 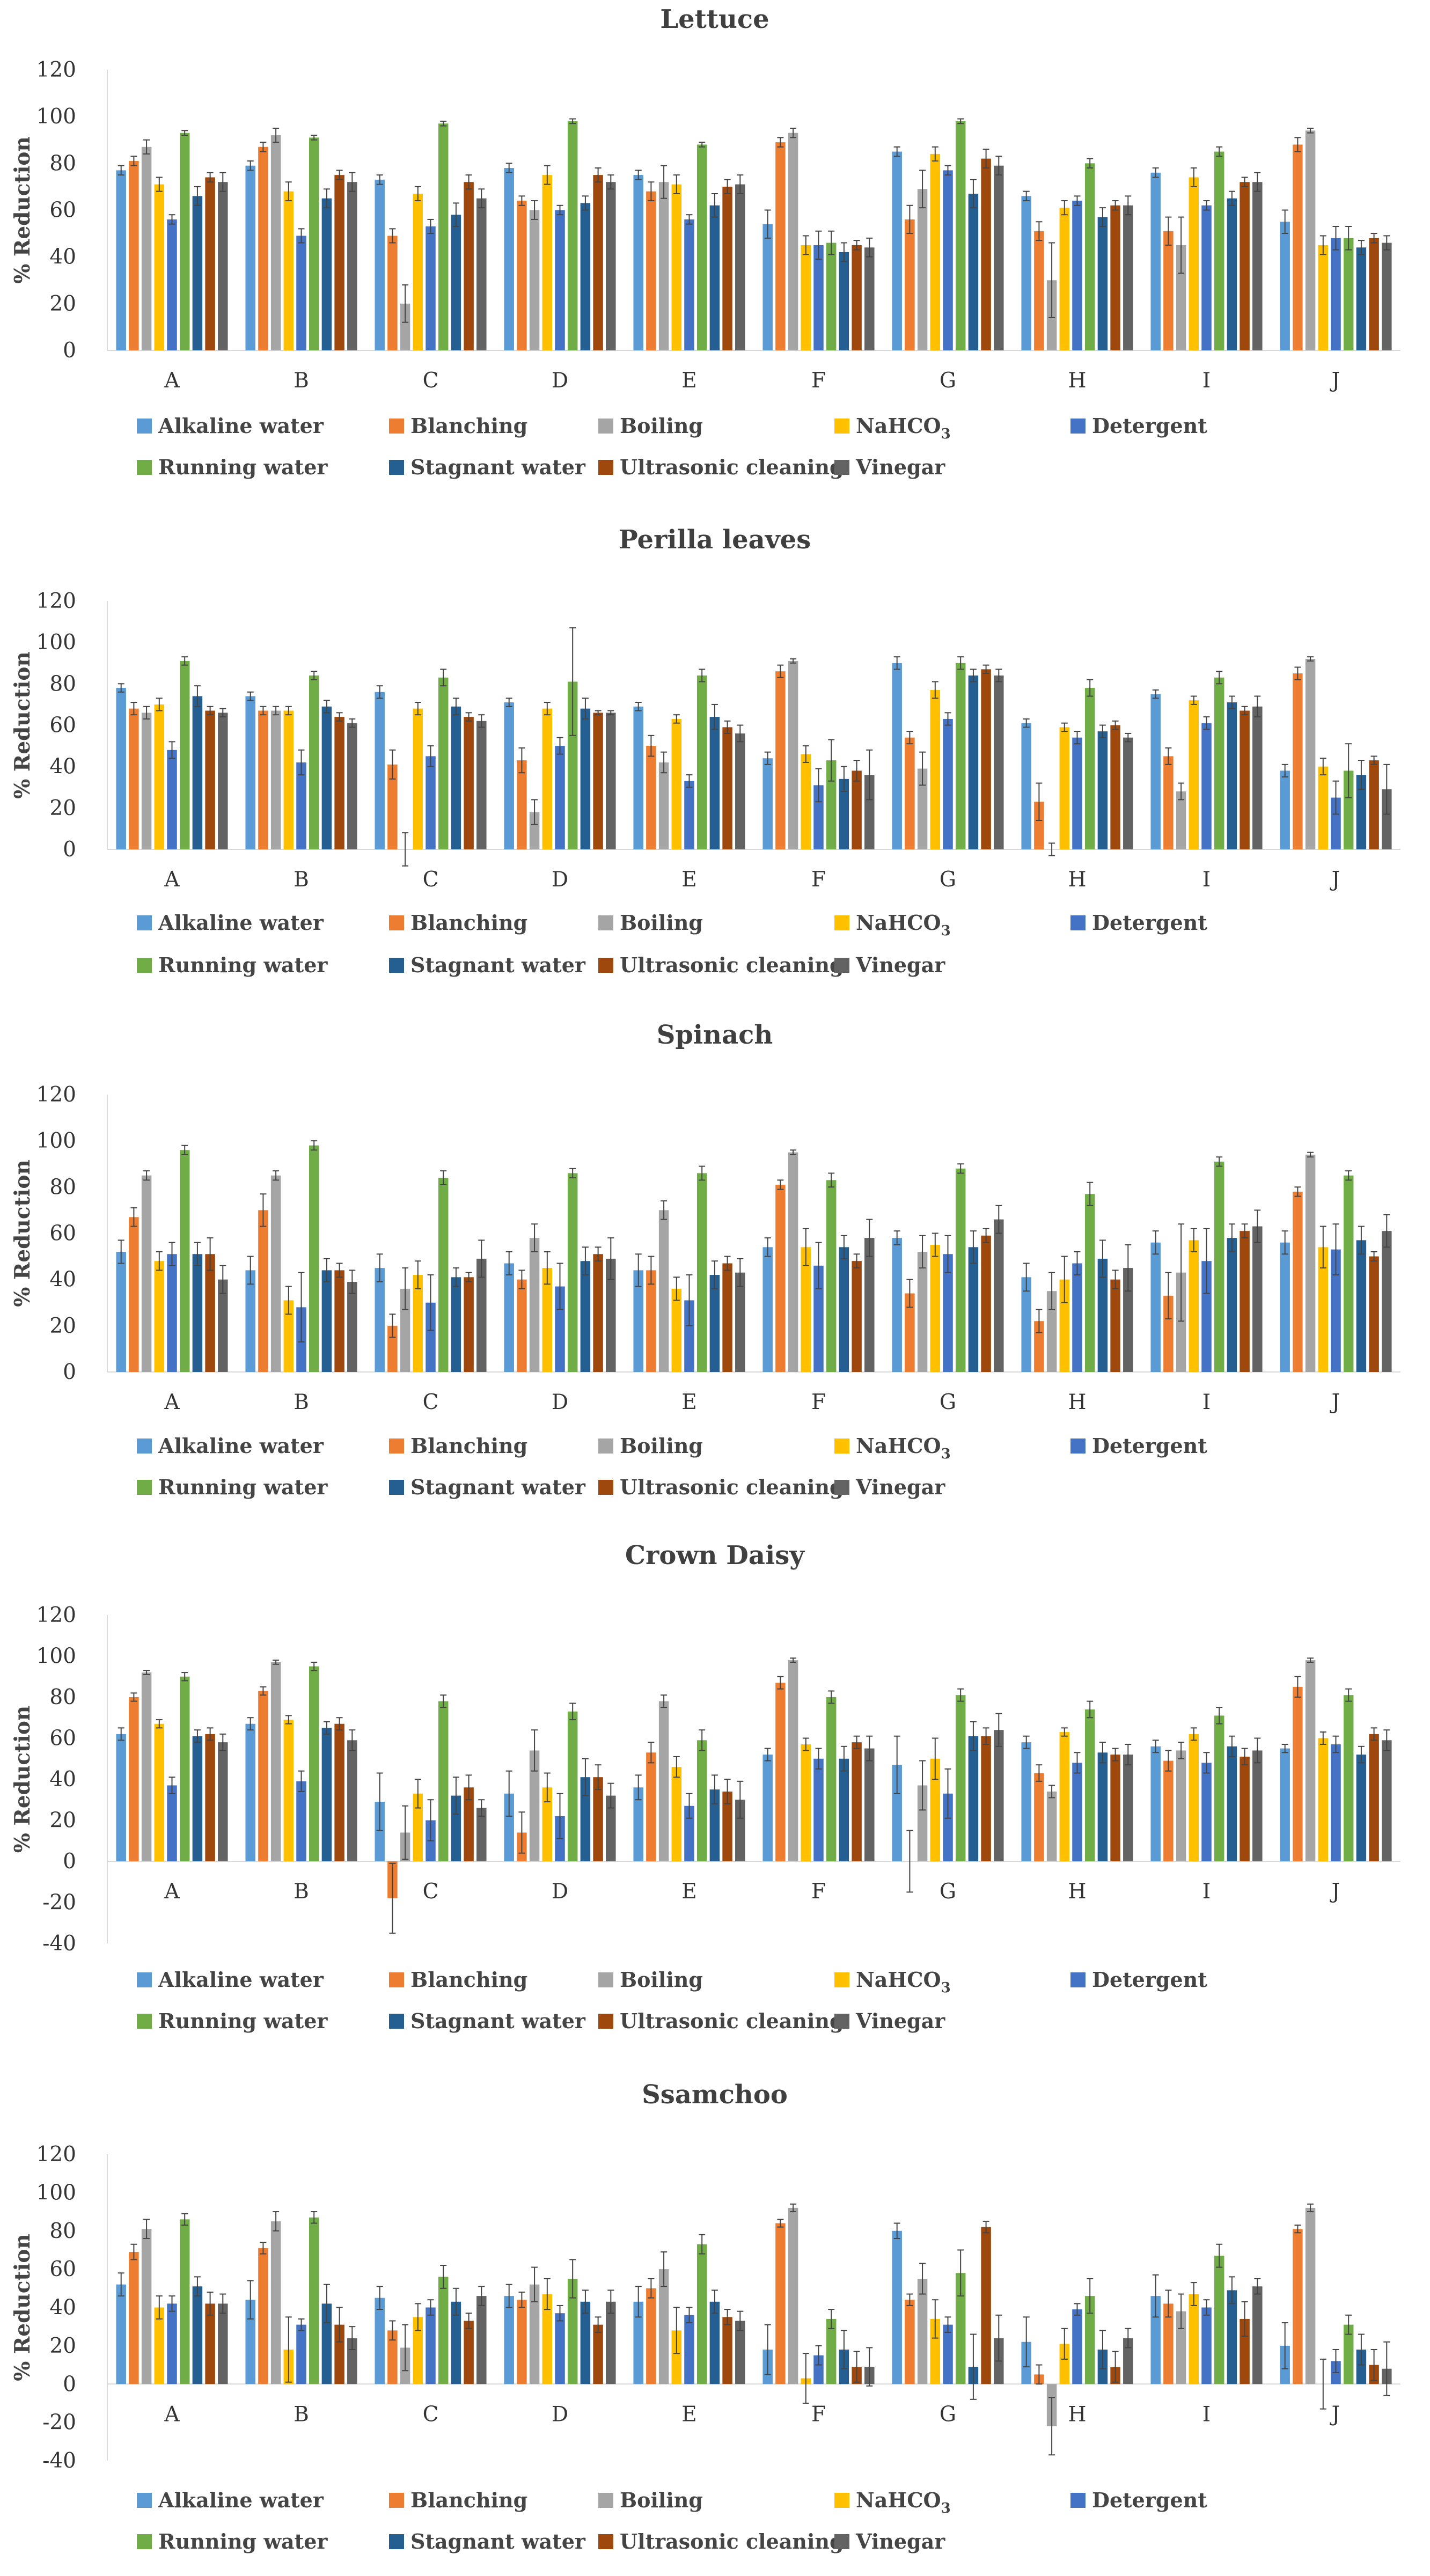 I want to click on y-axis-label: % Reduction, so click(x=22, y=1233).